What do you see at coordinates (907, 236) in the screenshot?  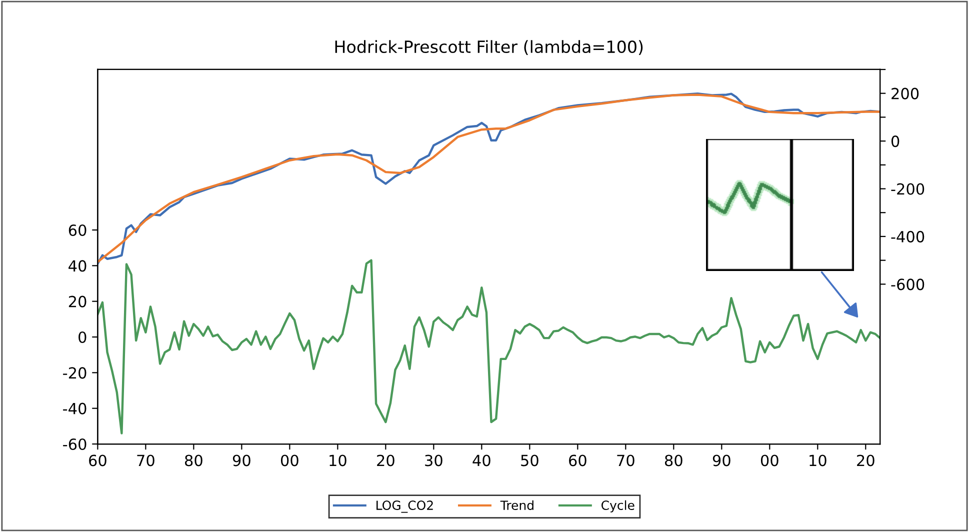 I see `y2-tick-label: -400` at bounding box center [907, 236].